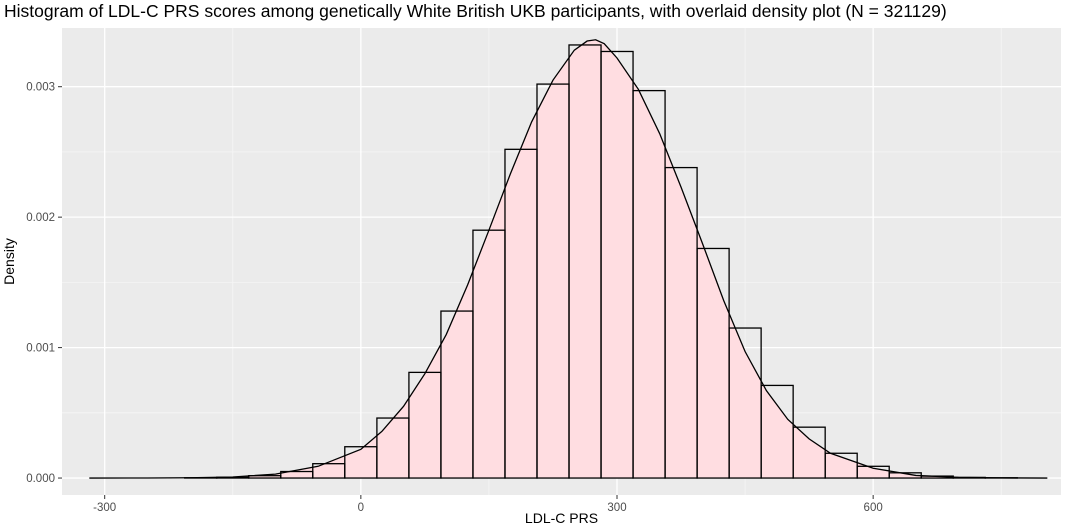 The height and width of the screenshot is (528, 1065). Describe the element at coordinates (873, 508) in the screenshot. I see `x-tick-label: 600` at that location.